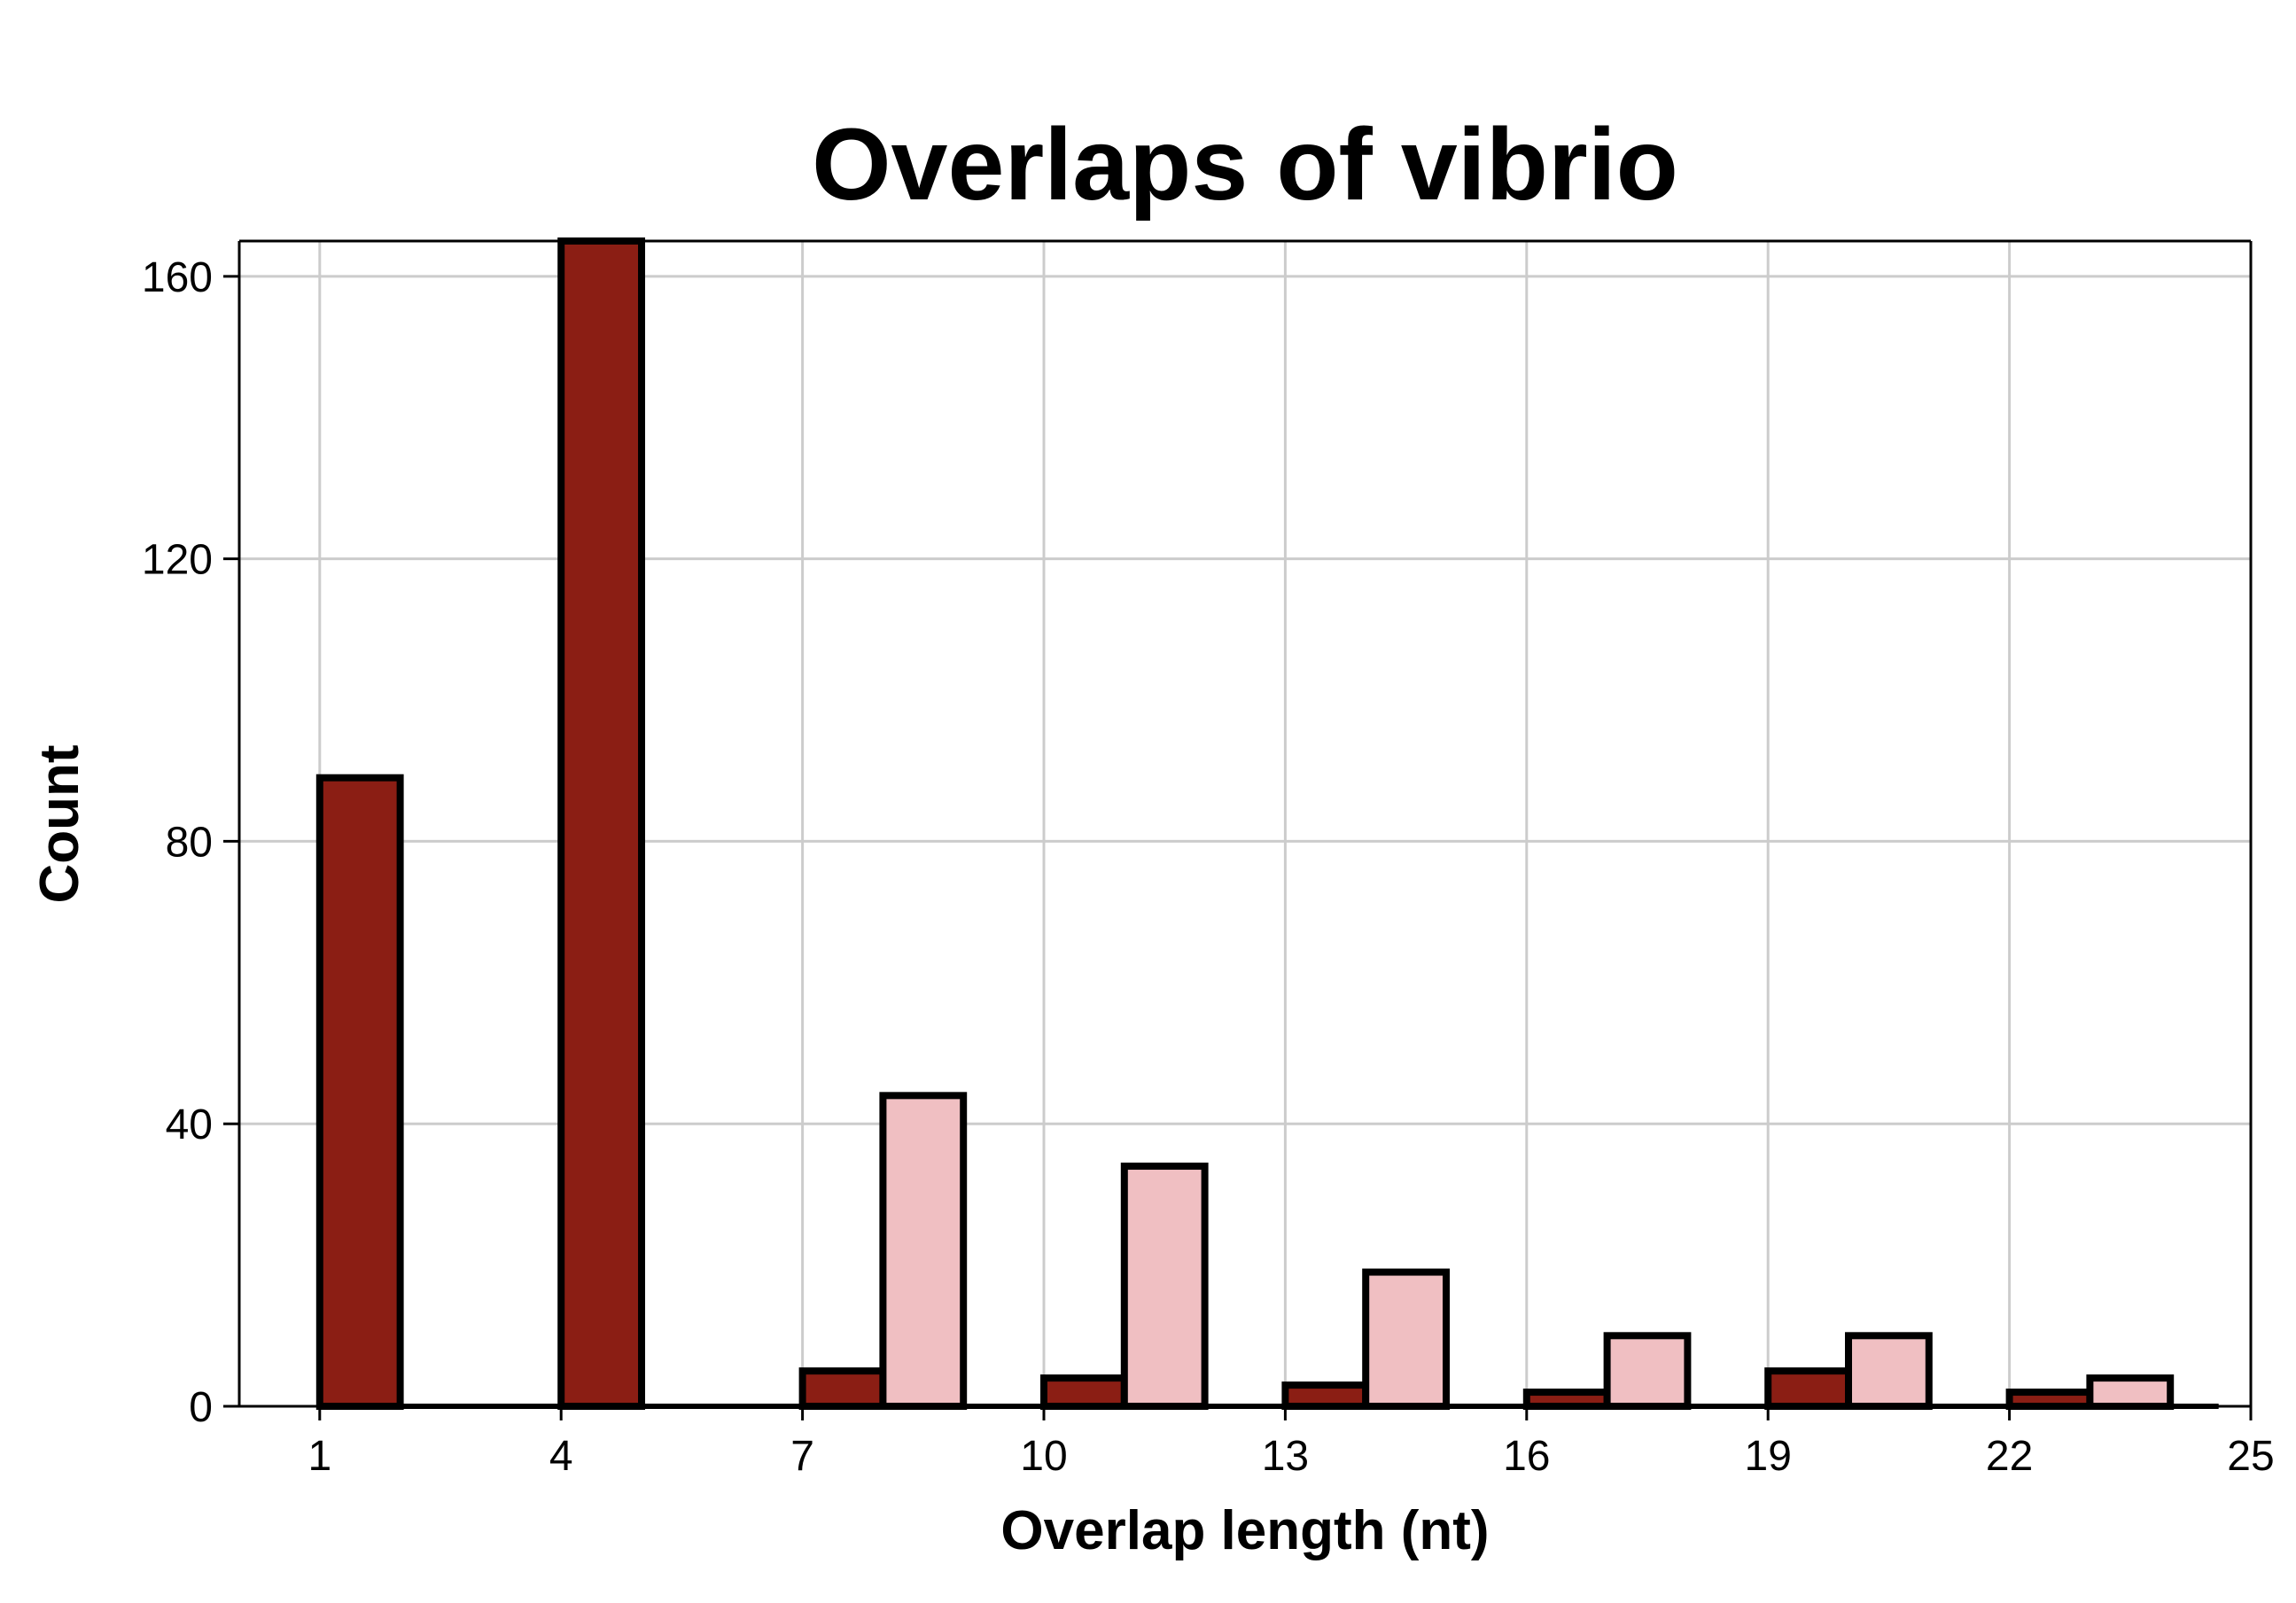  I want to click on y-axis-label: Count, so click(59, 823).